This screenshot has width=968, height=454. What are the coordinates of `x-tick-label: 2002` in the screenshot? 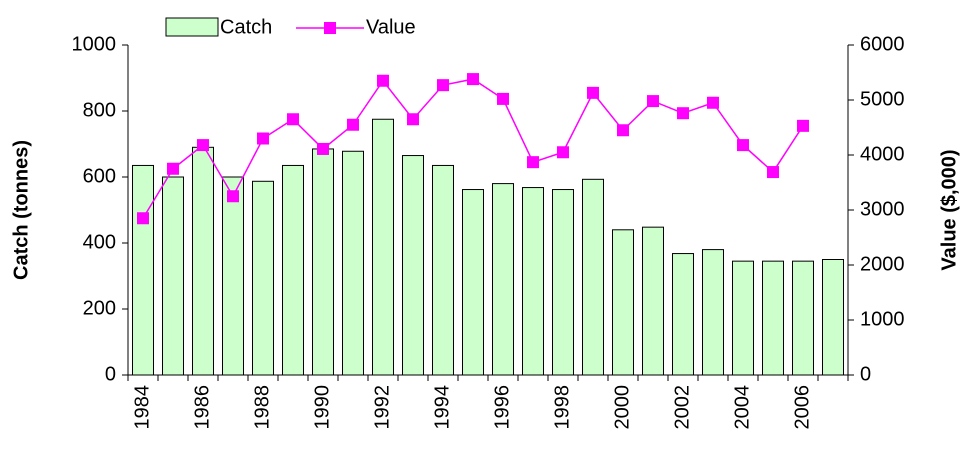 It's located at (682, 407).